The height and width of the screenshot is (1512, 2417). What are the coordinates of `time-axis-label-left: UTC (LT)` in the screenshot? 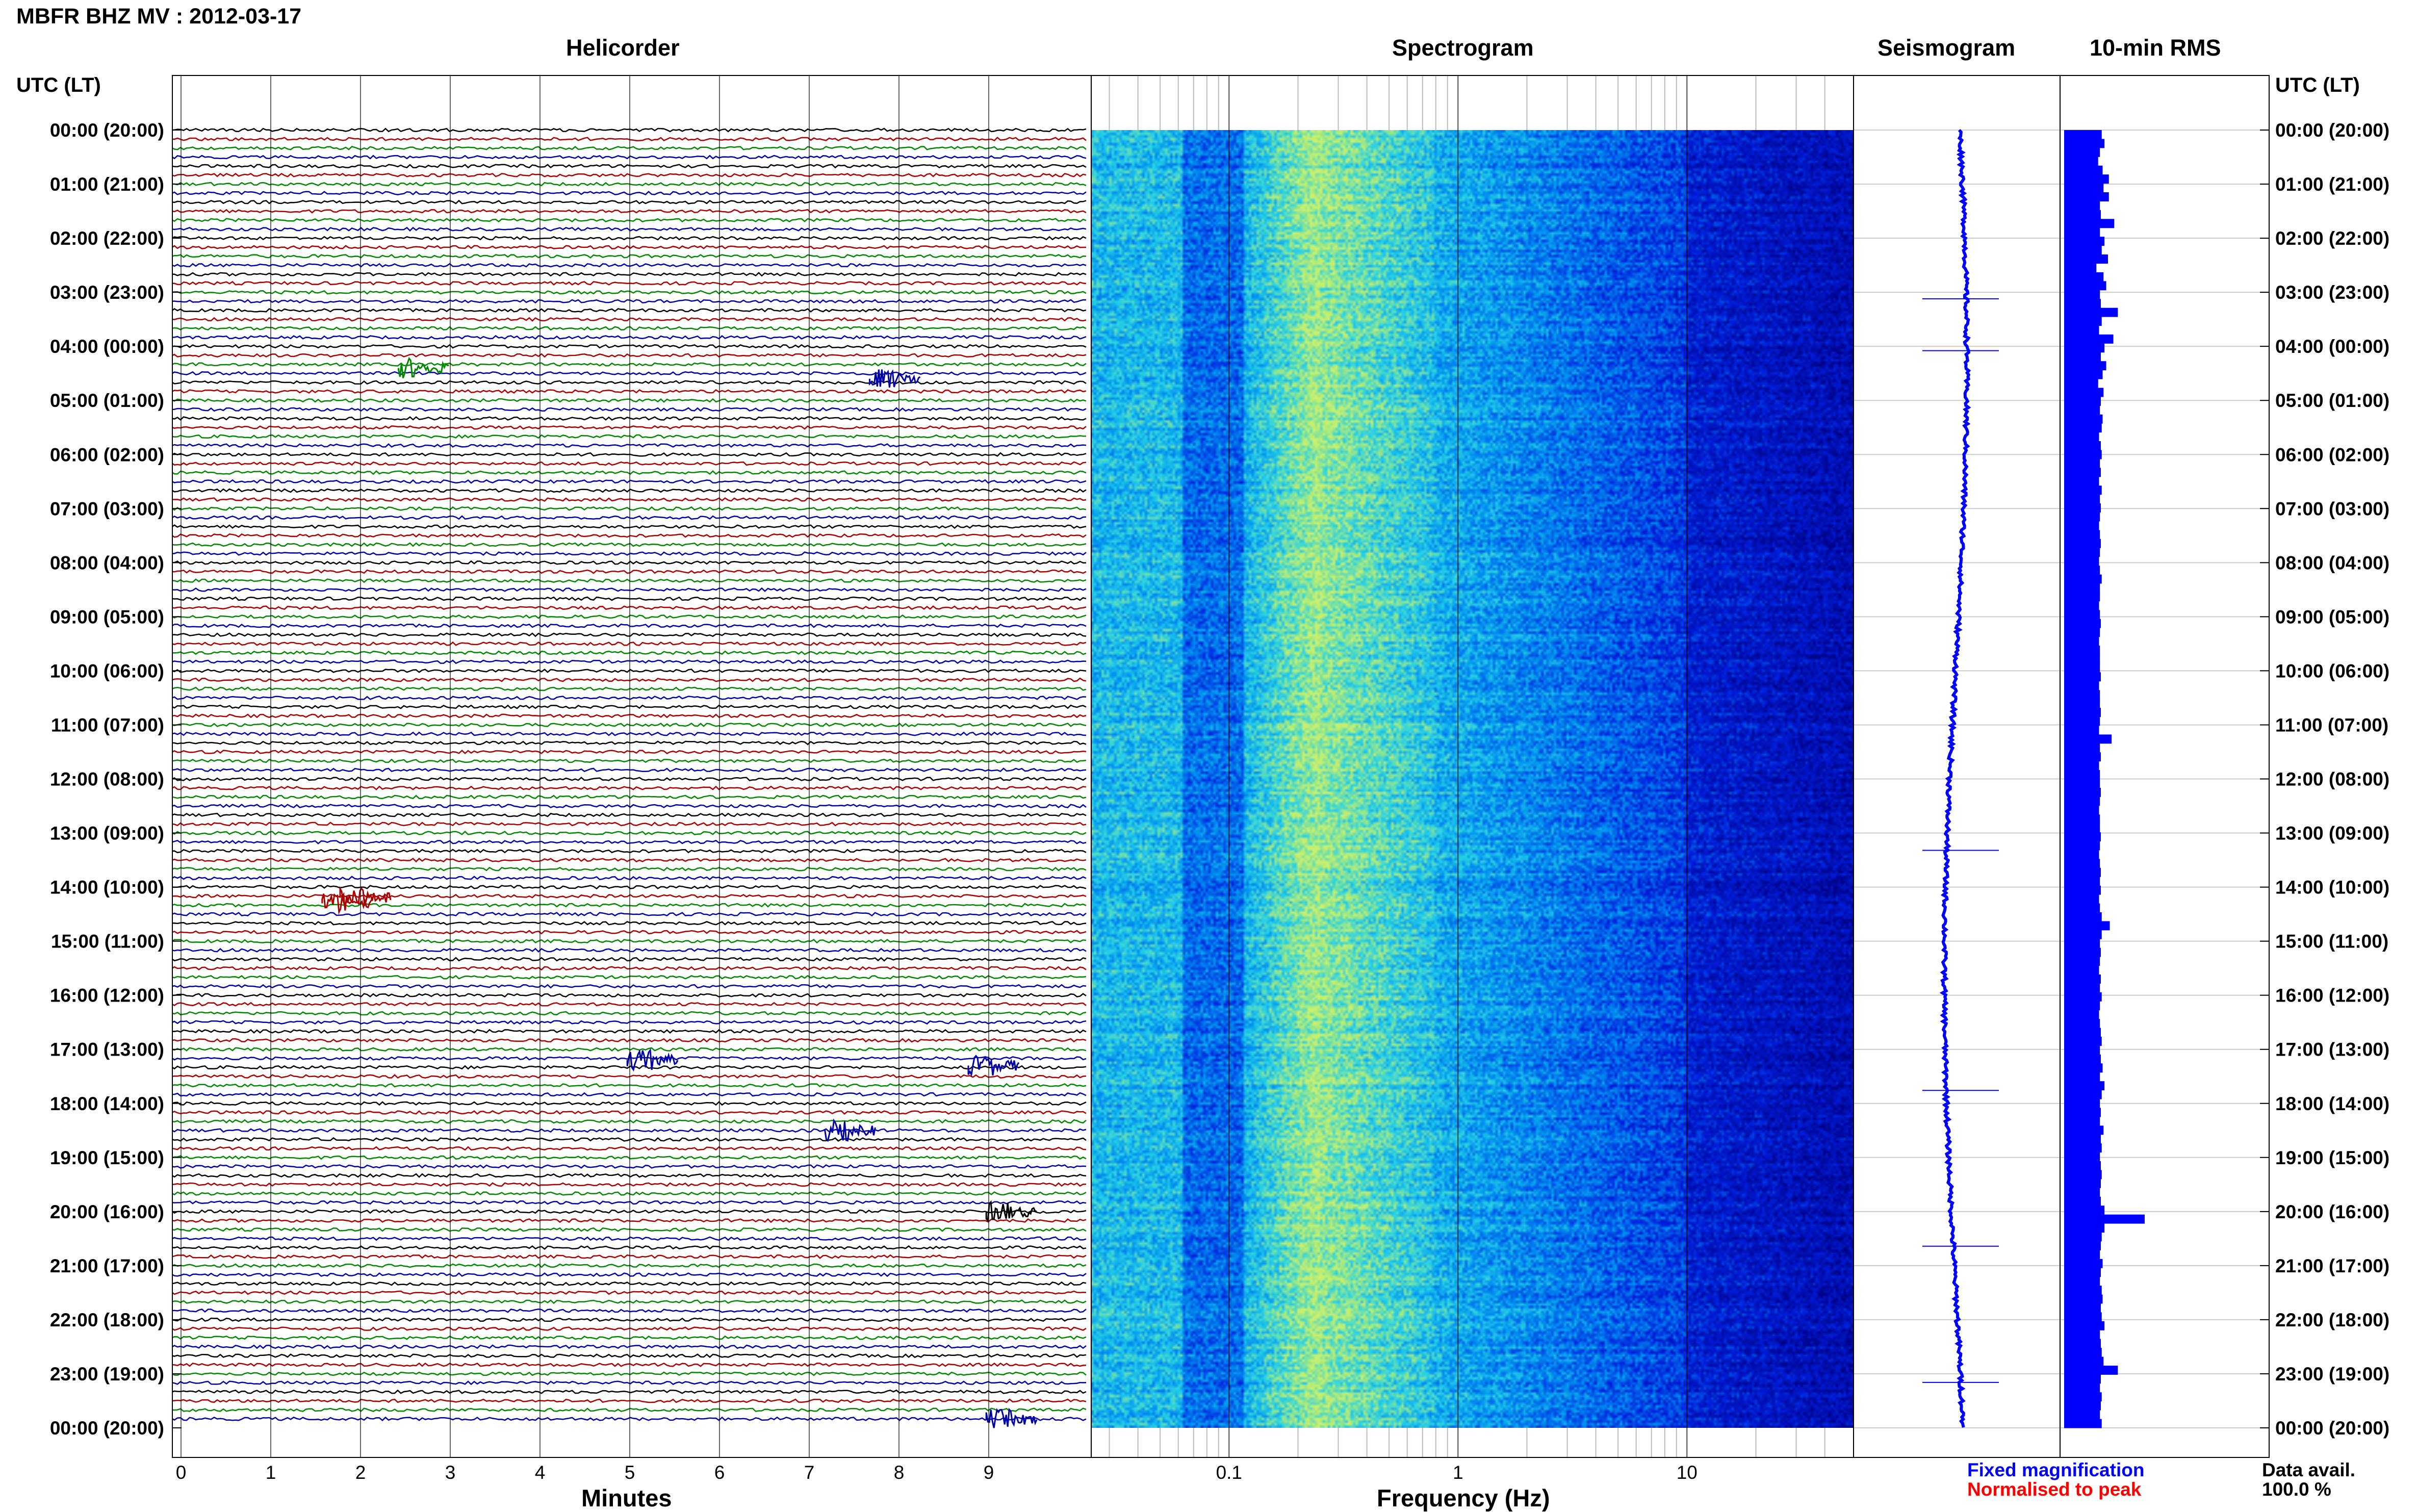 It's located at (58, 85).